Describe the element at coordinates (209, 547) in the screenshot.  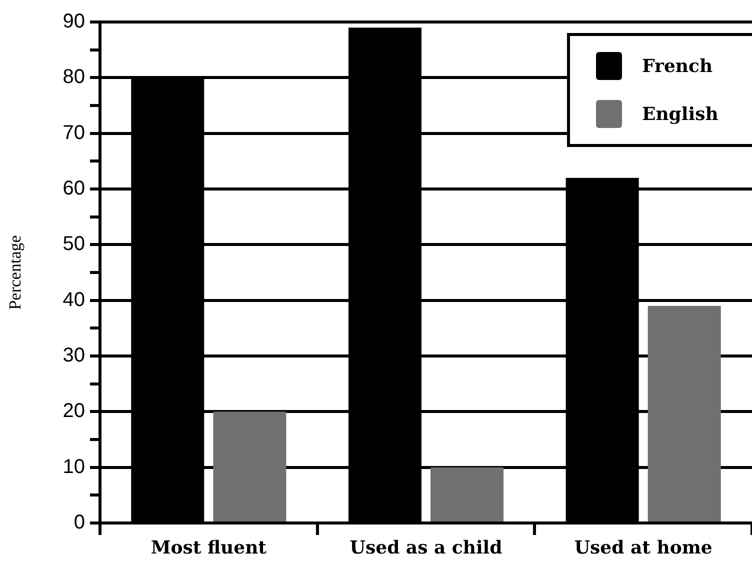
I see `x-tick-label: Most fluent` at that location.